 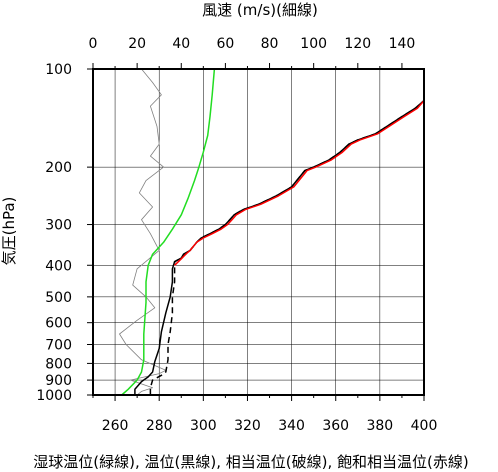 What do you see at coordinates (58, 70) in the screenshot?
I see `left-axis-tick-label: 100` at bounding box center [58, 70].